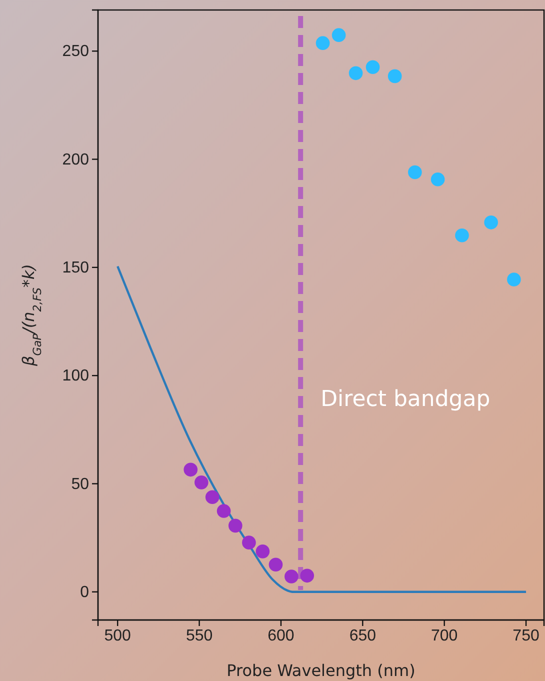  I want to click on x-tick-label: 550, so click(199, 635).